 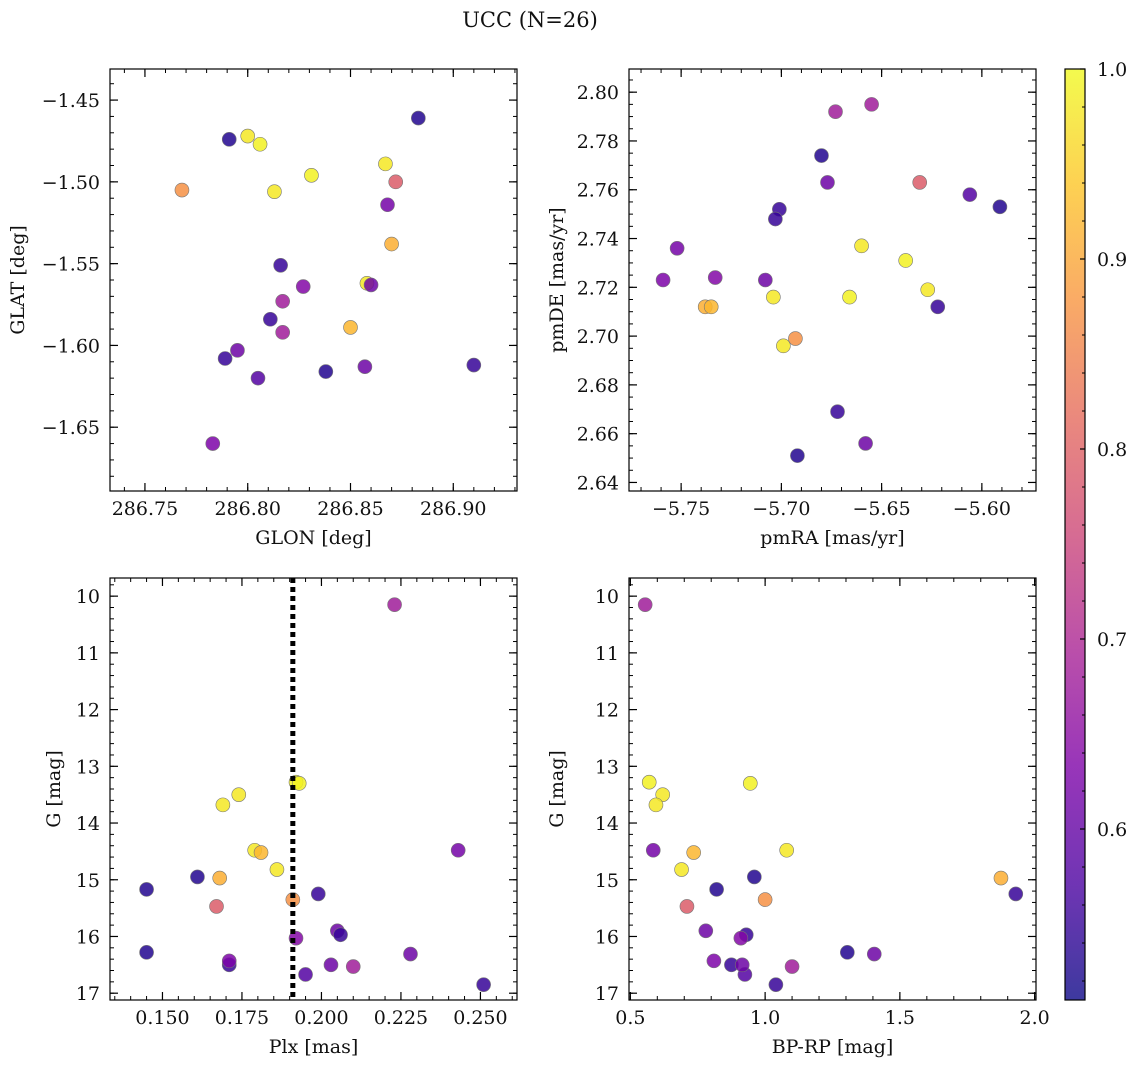 What do you see at coordinates (162, 1018) in the screenshot?
I see `x-tick-label: 0.150` at bounding box center [162, 1018].